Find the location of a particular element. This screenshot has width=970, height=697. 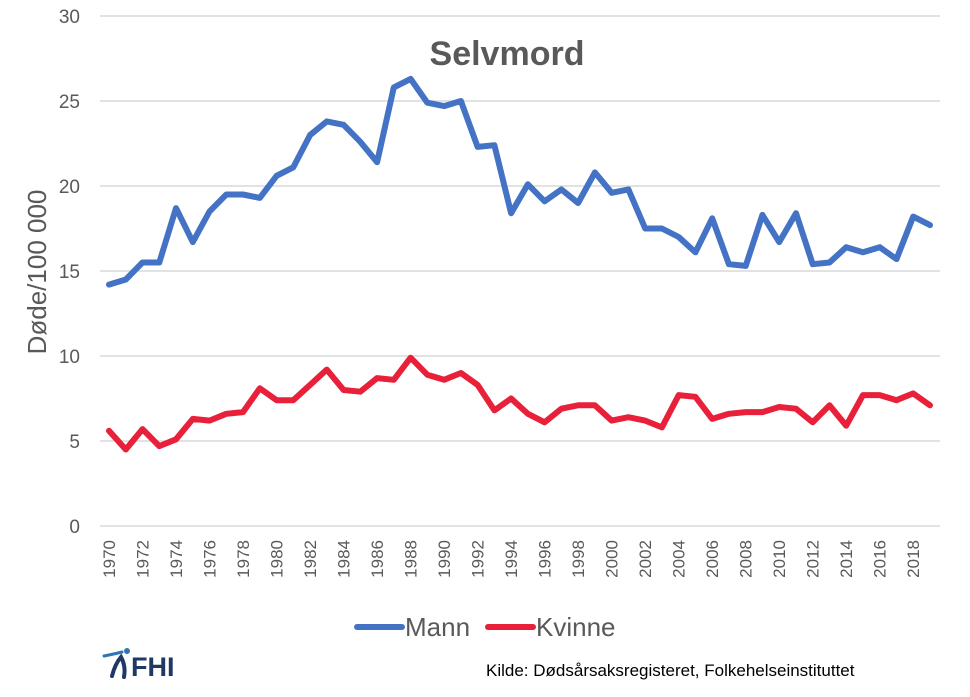

x-tick-label-2008: 2008 is located at coordinates (746, 559).